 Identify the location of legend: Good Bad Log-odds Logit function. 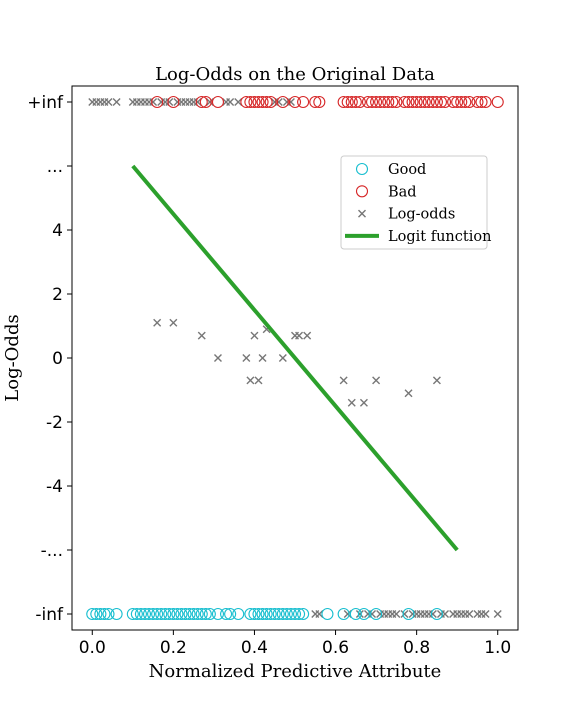
(415, 202).